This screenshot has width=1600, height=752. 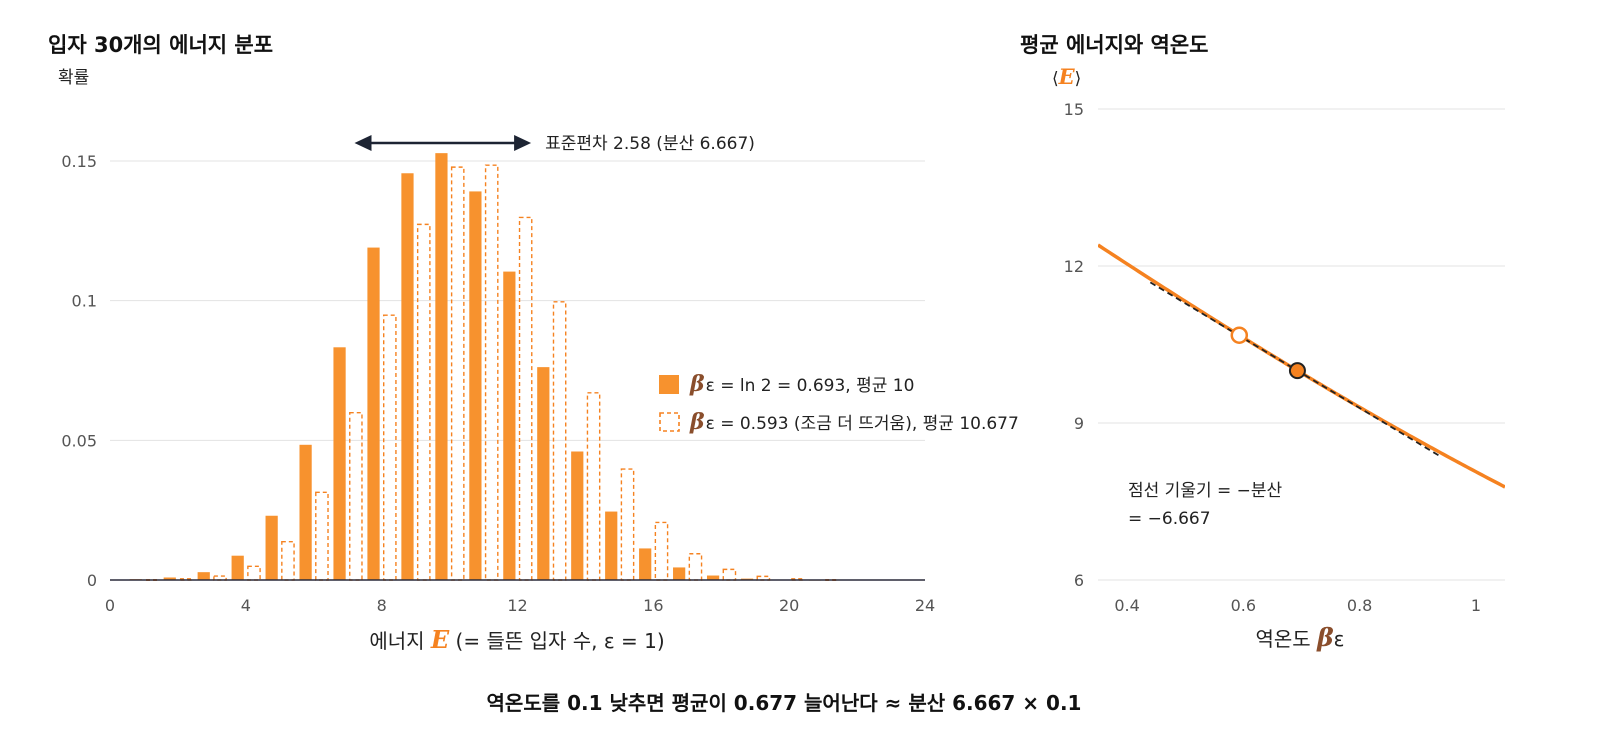 I want to click on right-x-tick-label: 0.6, so click(x=1243, y=605).